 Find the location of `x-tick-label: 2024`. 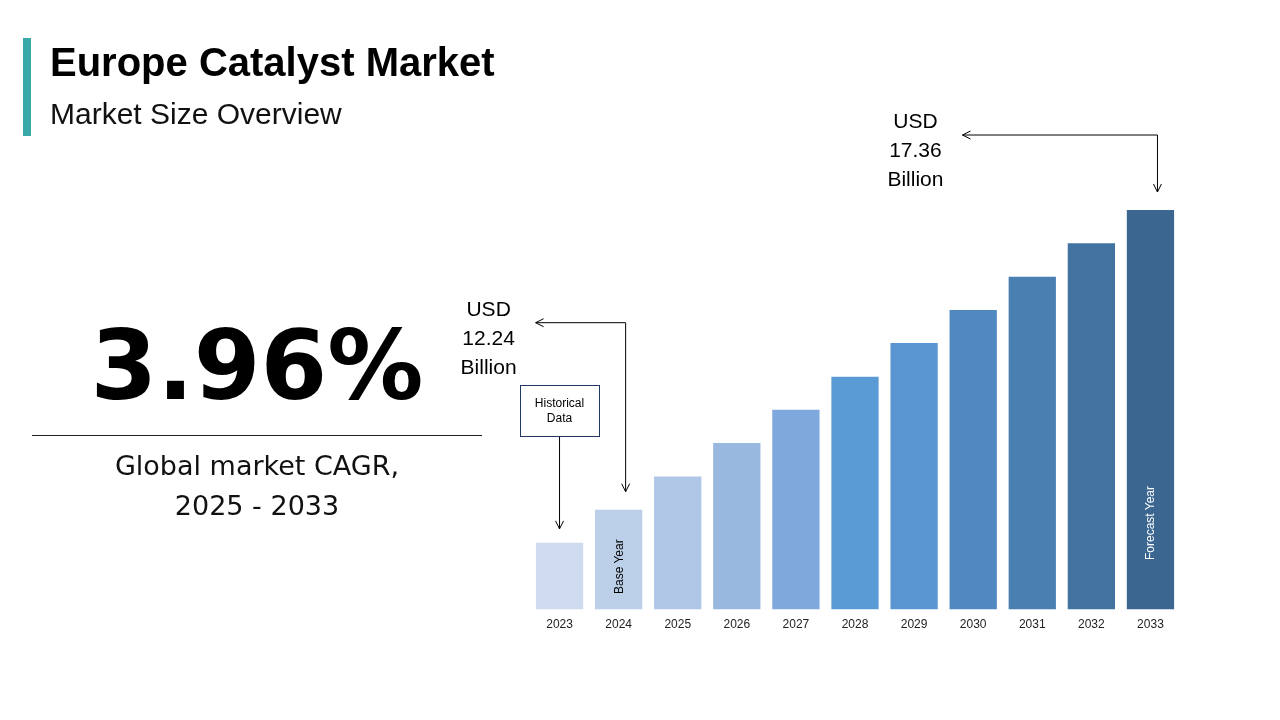

x-tick-label: 2024 is located at coordinates (619, 624).